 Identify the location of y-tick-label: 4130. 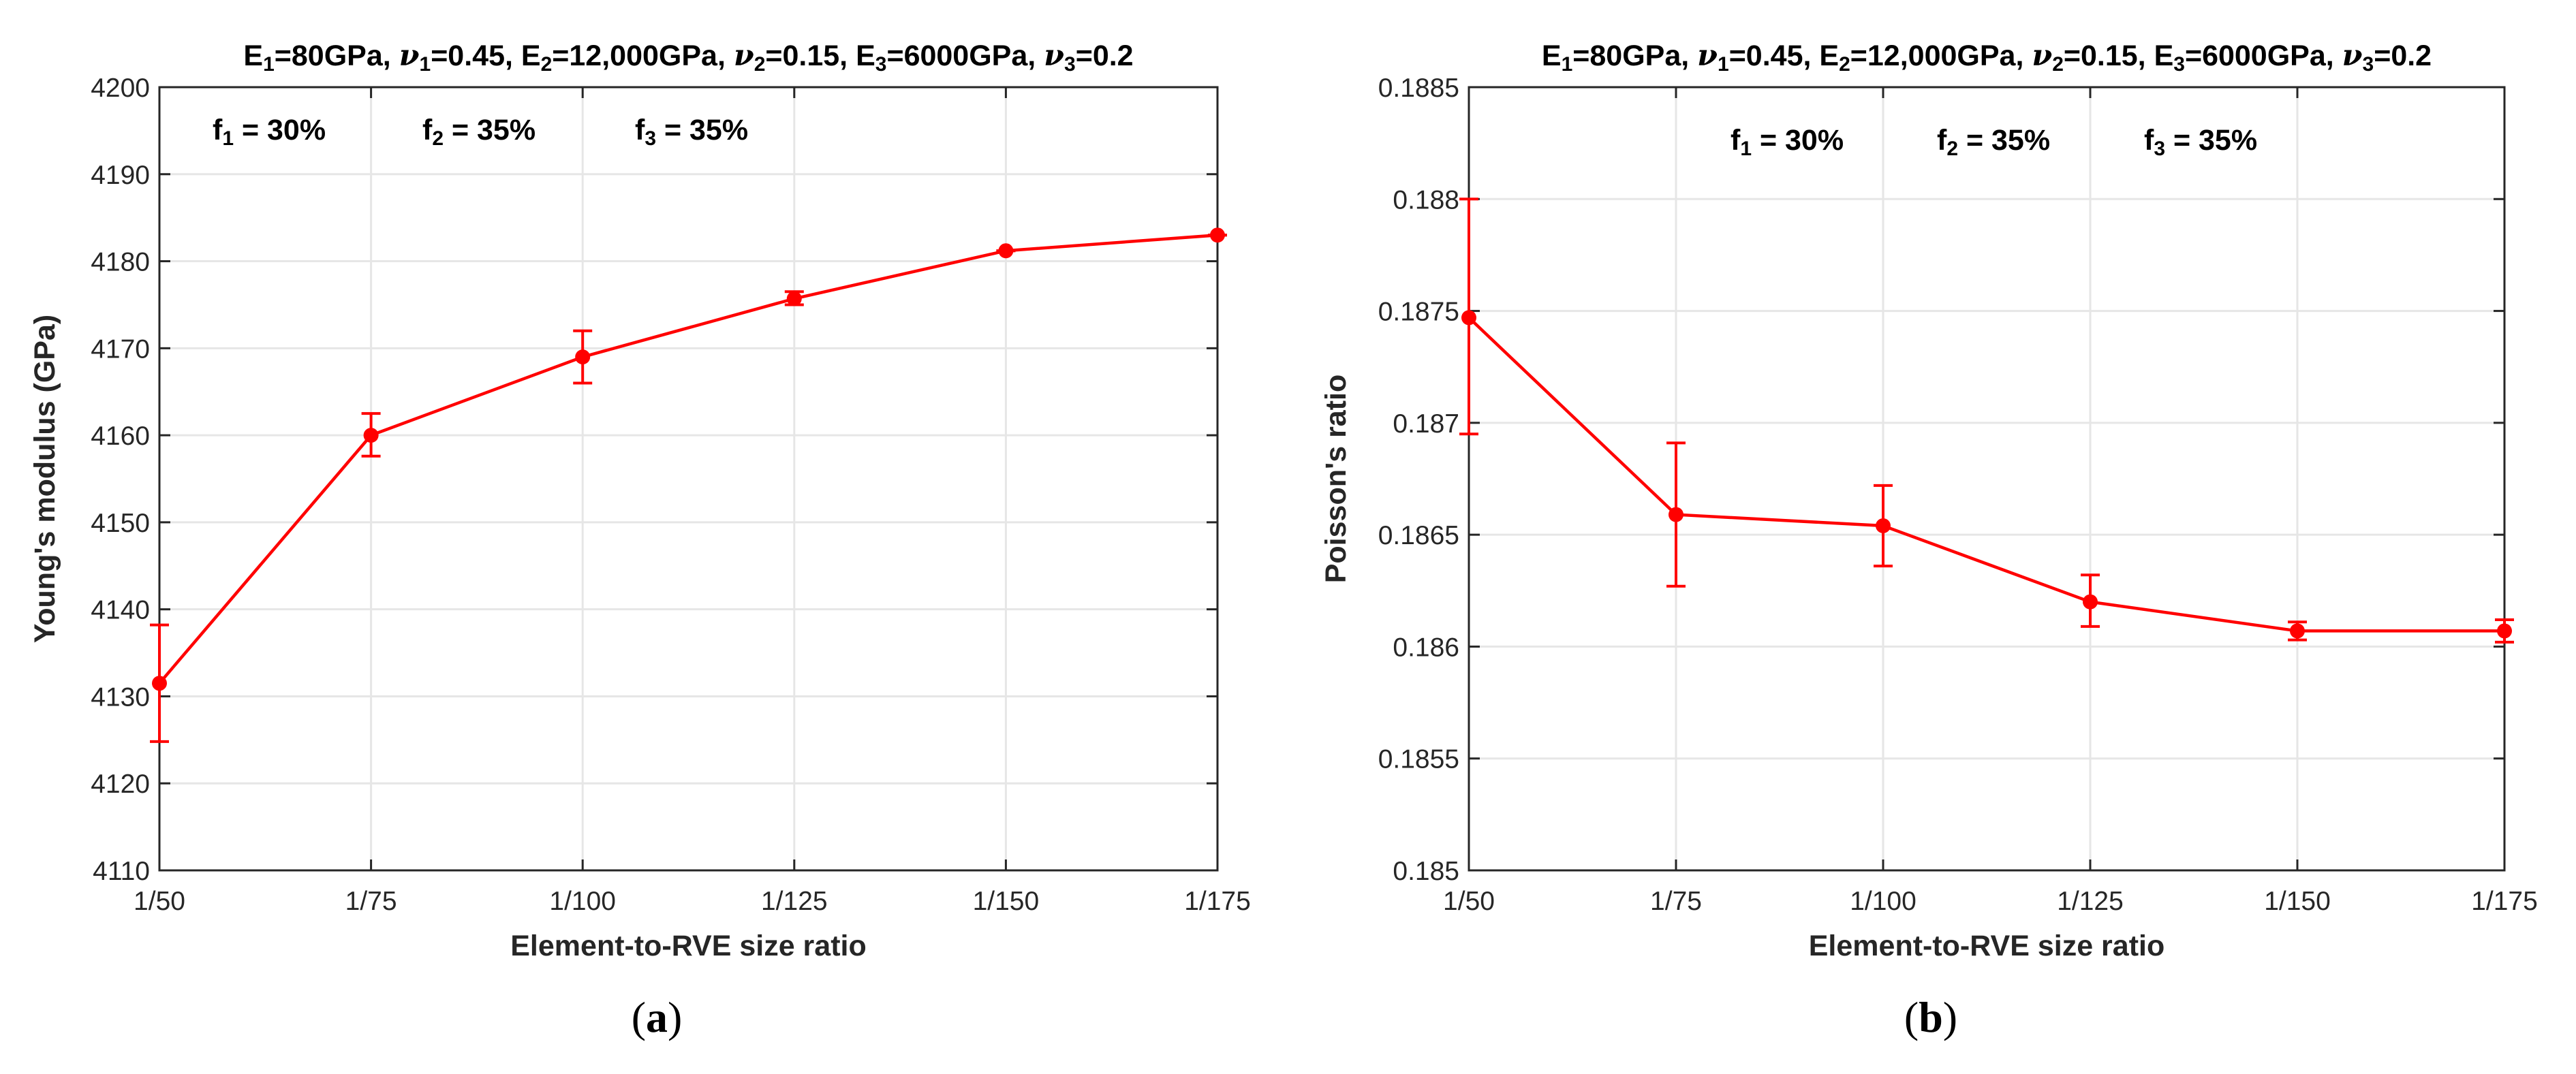
(120, 697).